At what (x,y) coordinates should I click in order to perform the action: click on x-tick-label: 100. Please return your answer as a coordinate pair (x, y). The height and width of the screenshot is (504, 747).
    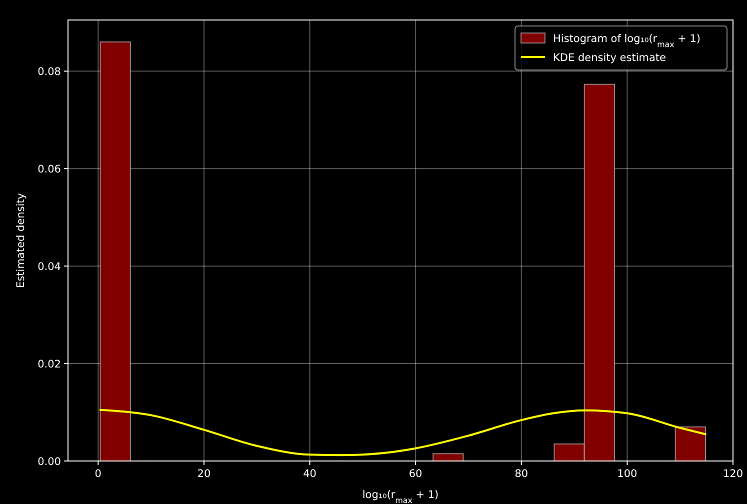
    Looking at the image, I should click on (627, 474).